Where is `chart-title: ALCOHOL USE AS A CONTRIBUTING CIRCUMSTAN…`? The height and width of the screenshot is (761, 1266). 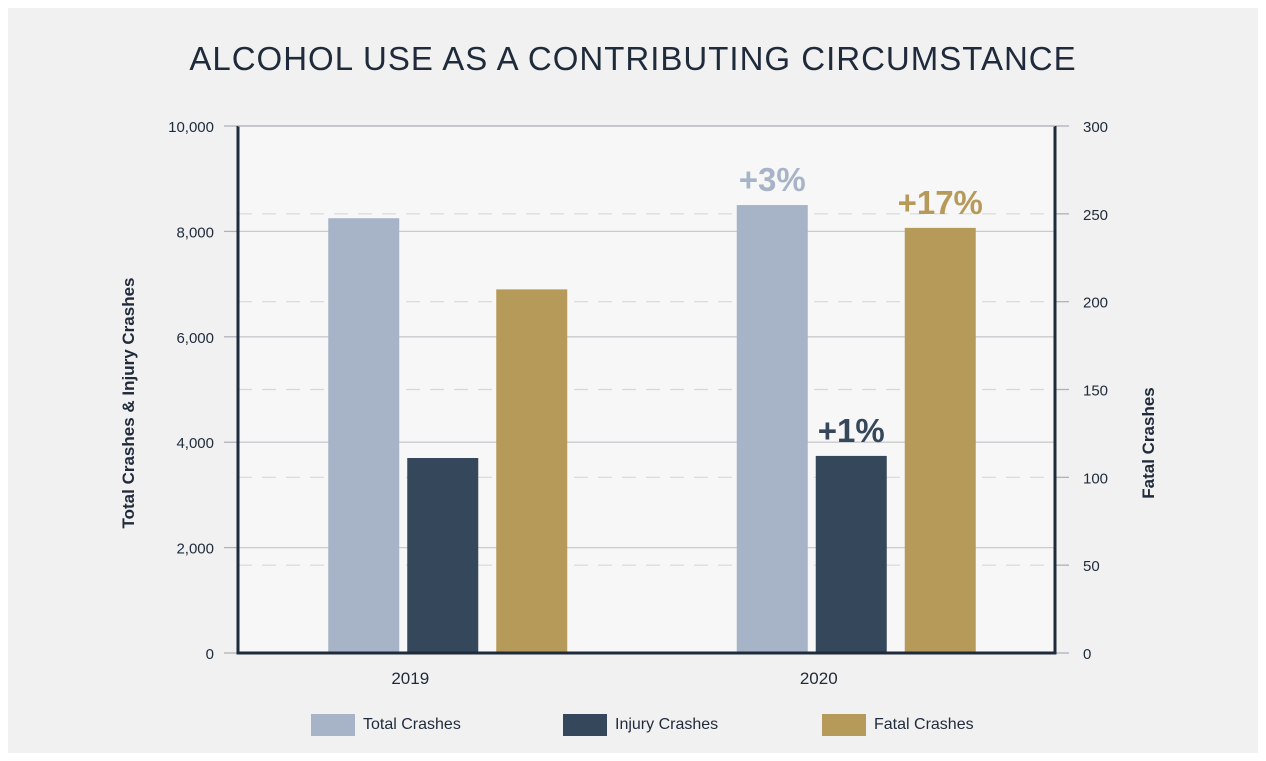
chart-title: ALCOHOL USE AS A CONTRIBUTING CIRCUMSTAN… is located at coordinates (633, 58).